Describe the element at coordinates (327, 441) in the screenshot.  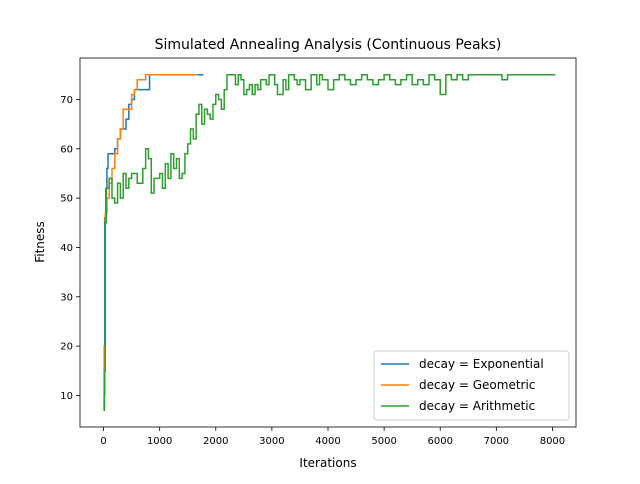
I see `x-tick-label: 4000` at that location.